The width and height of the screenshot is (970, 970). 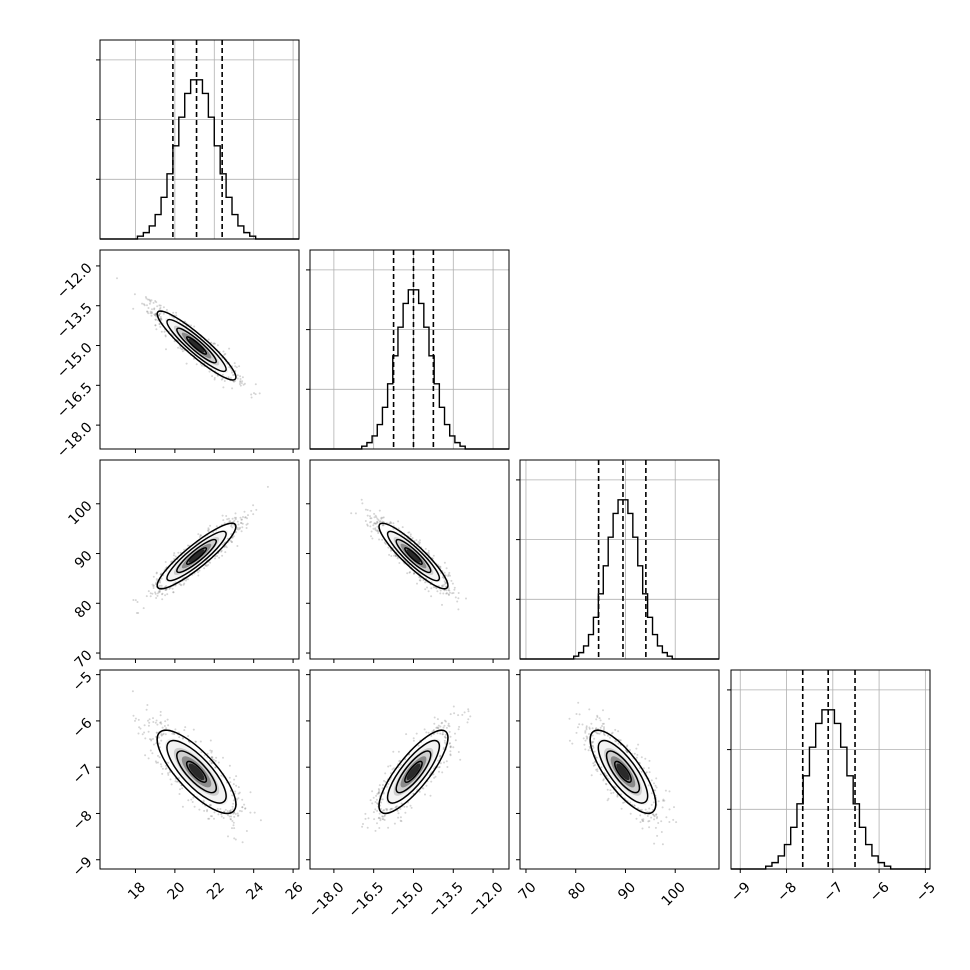 What do you see at coordinates (486, 900) in the screenshot?
I see `x-tick-label-1-4: −12.0` at bounding box center [486, 900].